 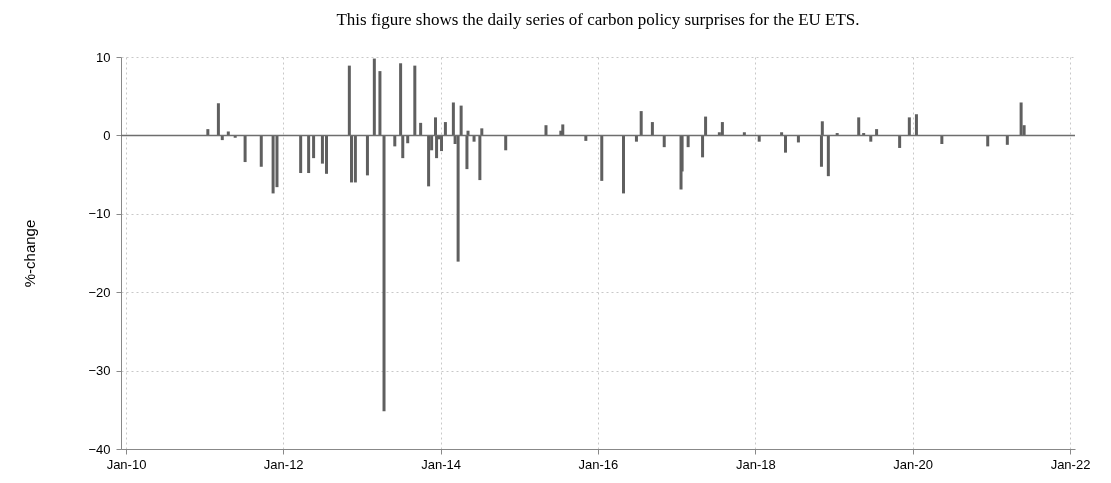 I want to click on y-axis-title: %-change, so click(x=30, y=253).